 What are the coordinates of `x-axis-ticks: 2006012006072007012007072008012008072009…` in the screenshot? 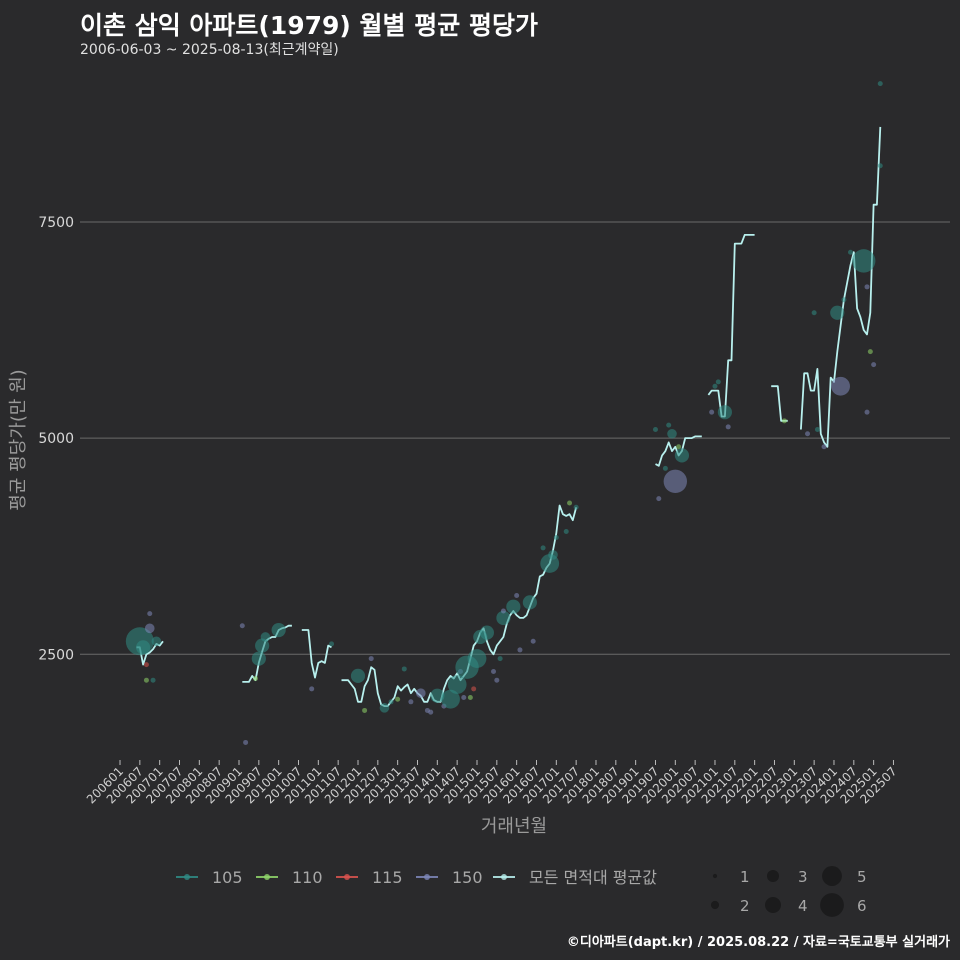 It's located at (492, 783).